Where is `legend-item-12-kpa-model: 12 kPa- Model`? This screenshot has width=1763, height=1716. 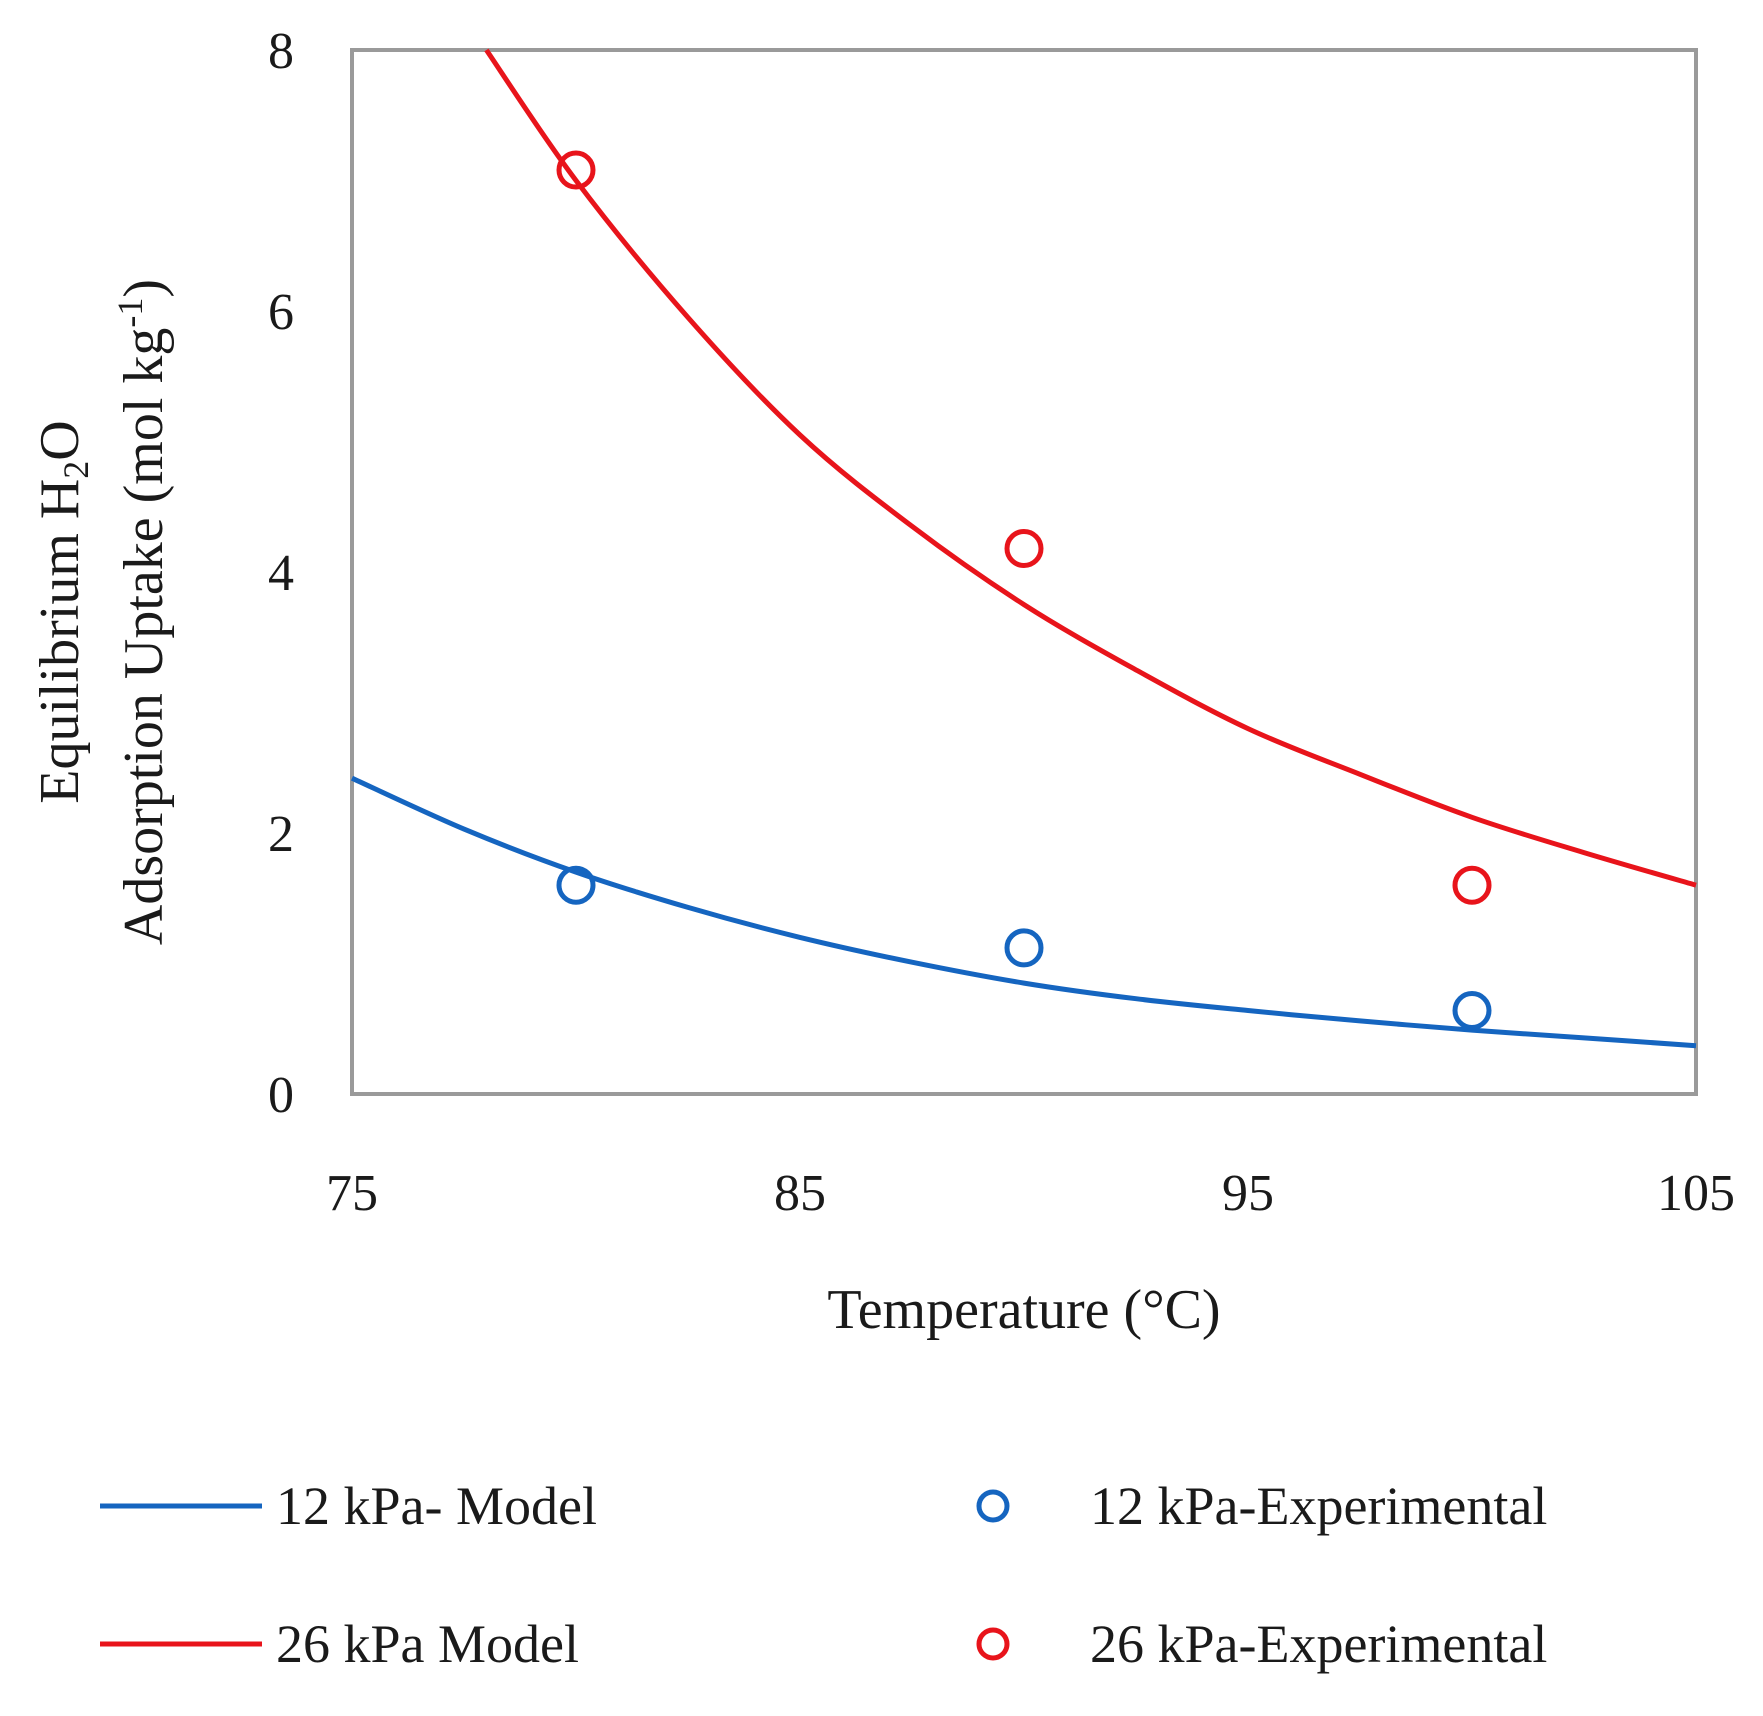 legend-item-12-kpa-model: 12 kPa- Model is located at coordinates (348, 1506).